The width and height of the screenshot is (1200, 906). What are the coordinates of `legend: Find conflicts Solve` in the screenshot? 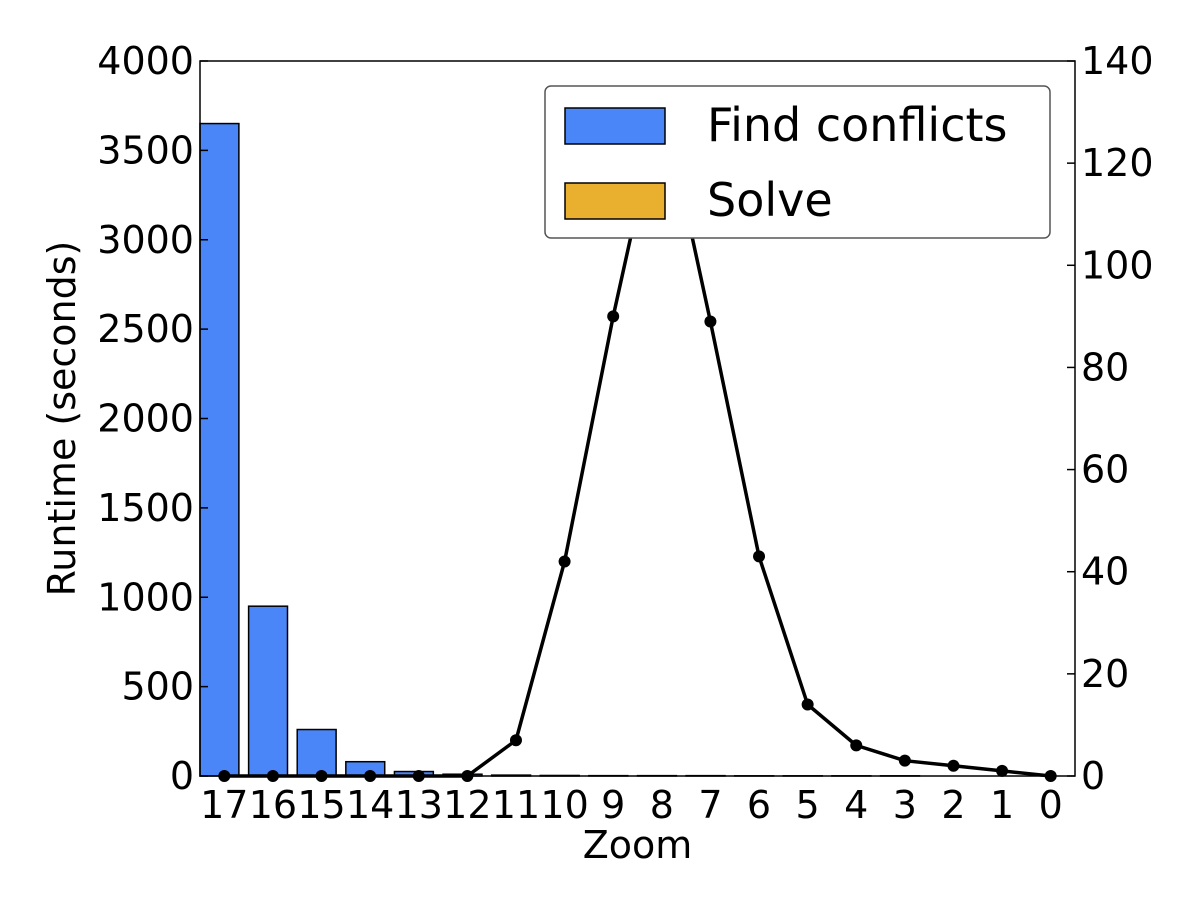 It's located at (797, 162).